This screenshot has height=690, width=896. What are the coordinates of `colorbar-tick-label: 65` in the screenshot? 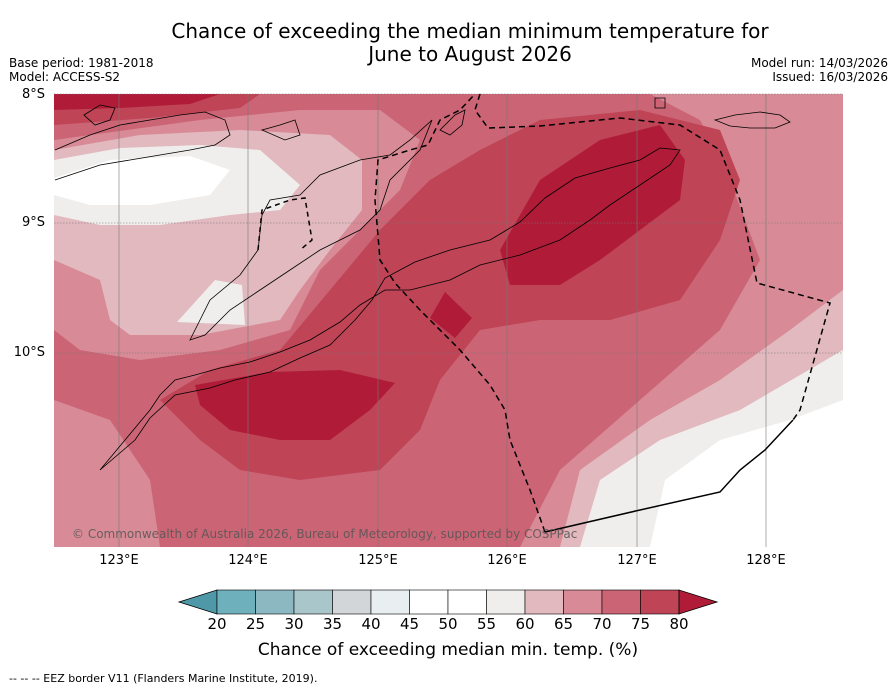 It's located at (563, 624).